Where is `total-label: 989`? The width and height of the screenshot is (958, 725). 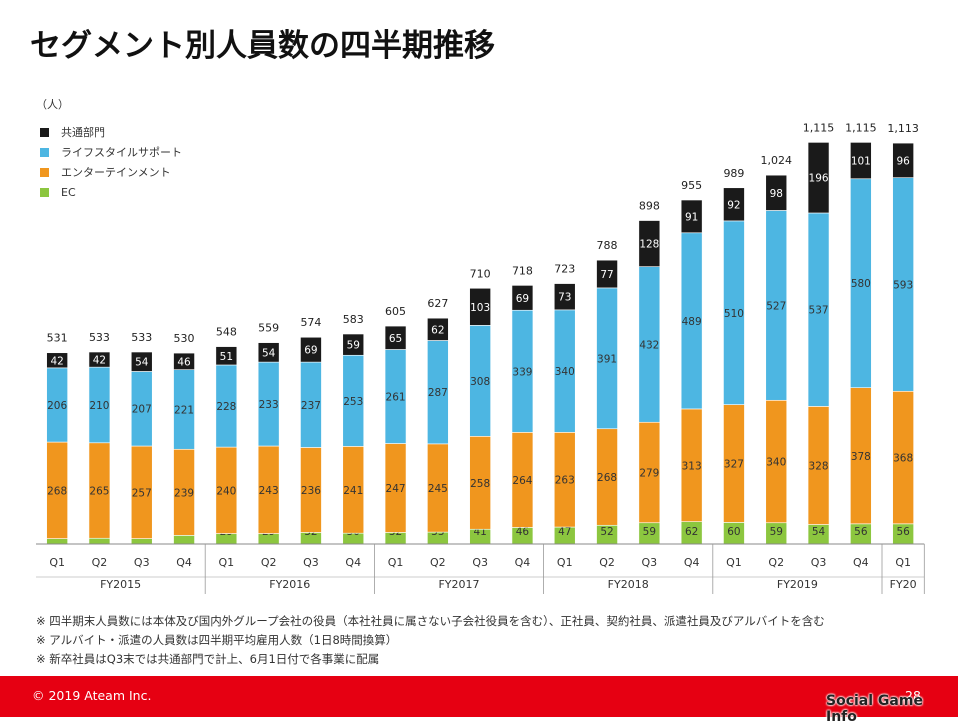 total-label: 989 is located at coordinates (733, 173).